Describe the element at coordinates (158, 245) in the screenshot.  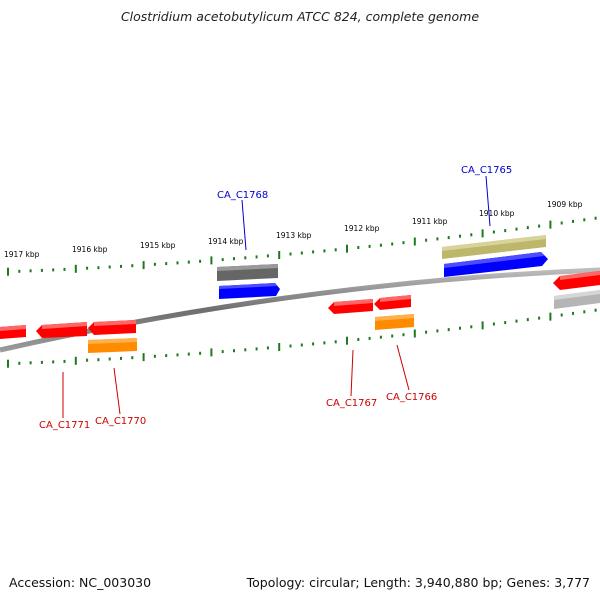
I see `tick-label-1915: 1915 kbp` at that location.